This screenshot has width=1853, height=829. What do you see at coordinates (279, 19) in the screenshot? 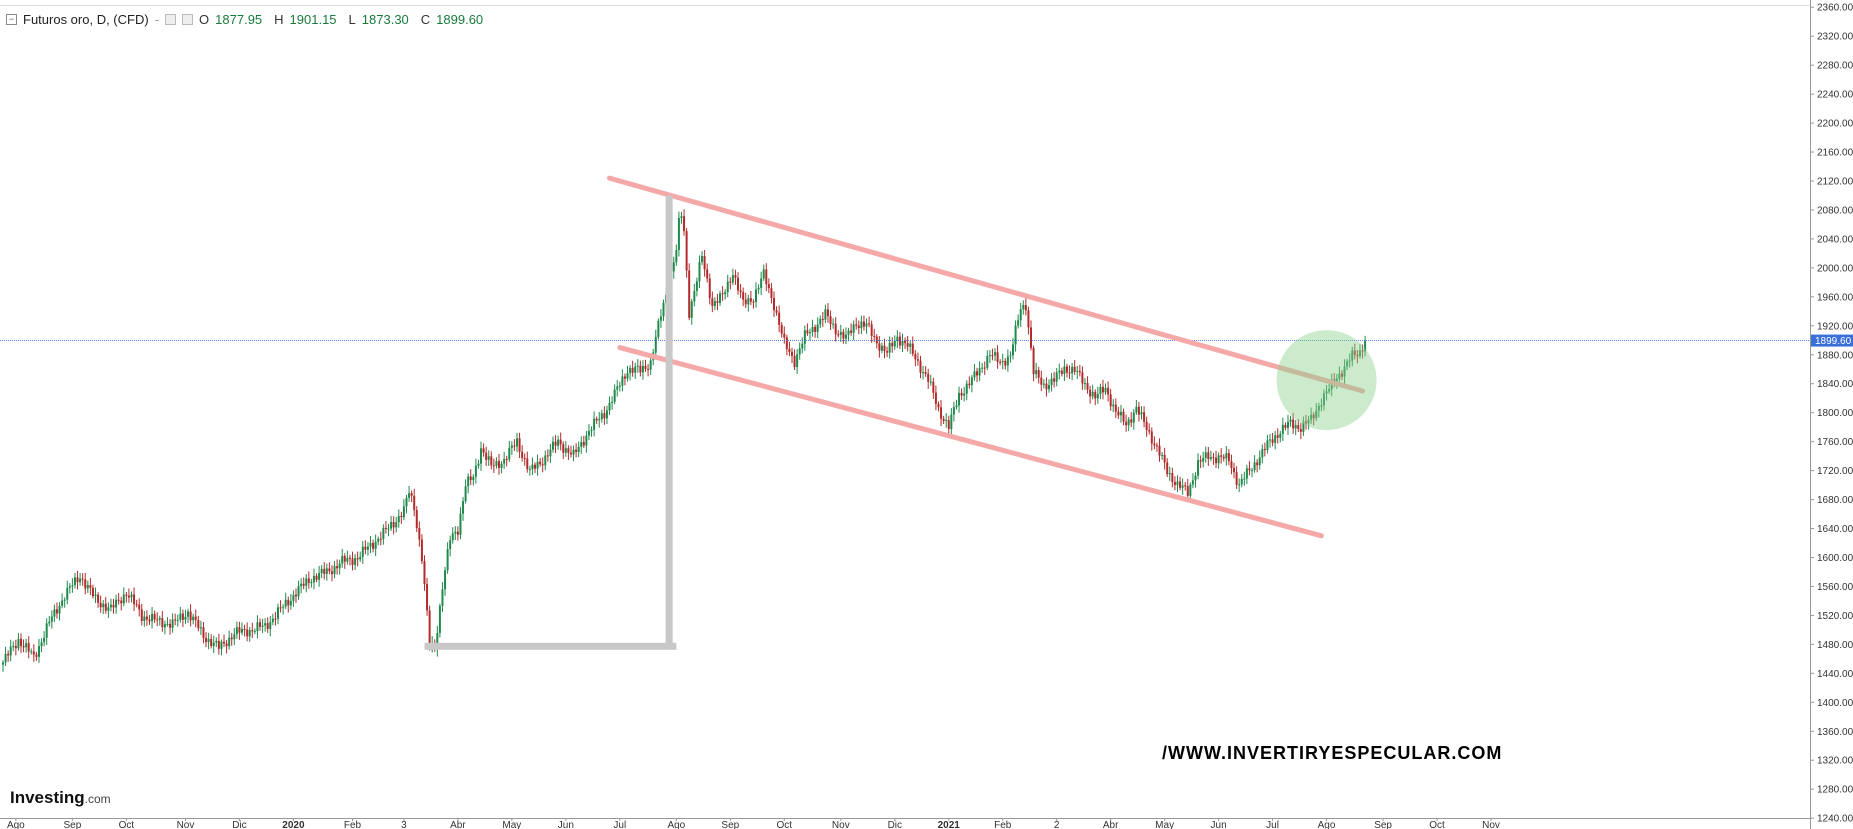
I see `high-label: H` at bounding box center [279, 19].